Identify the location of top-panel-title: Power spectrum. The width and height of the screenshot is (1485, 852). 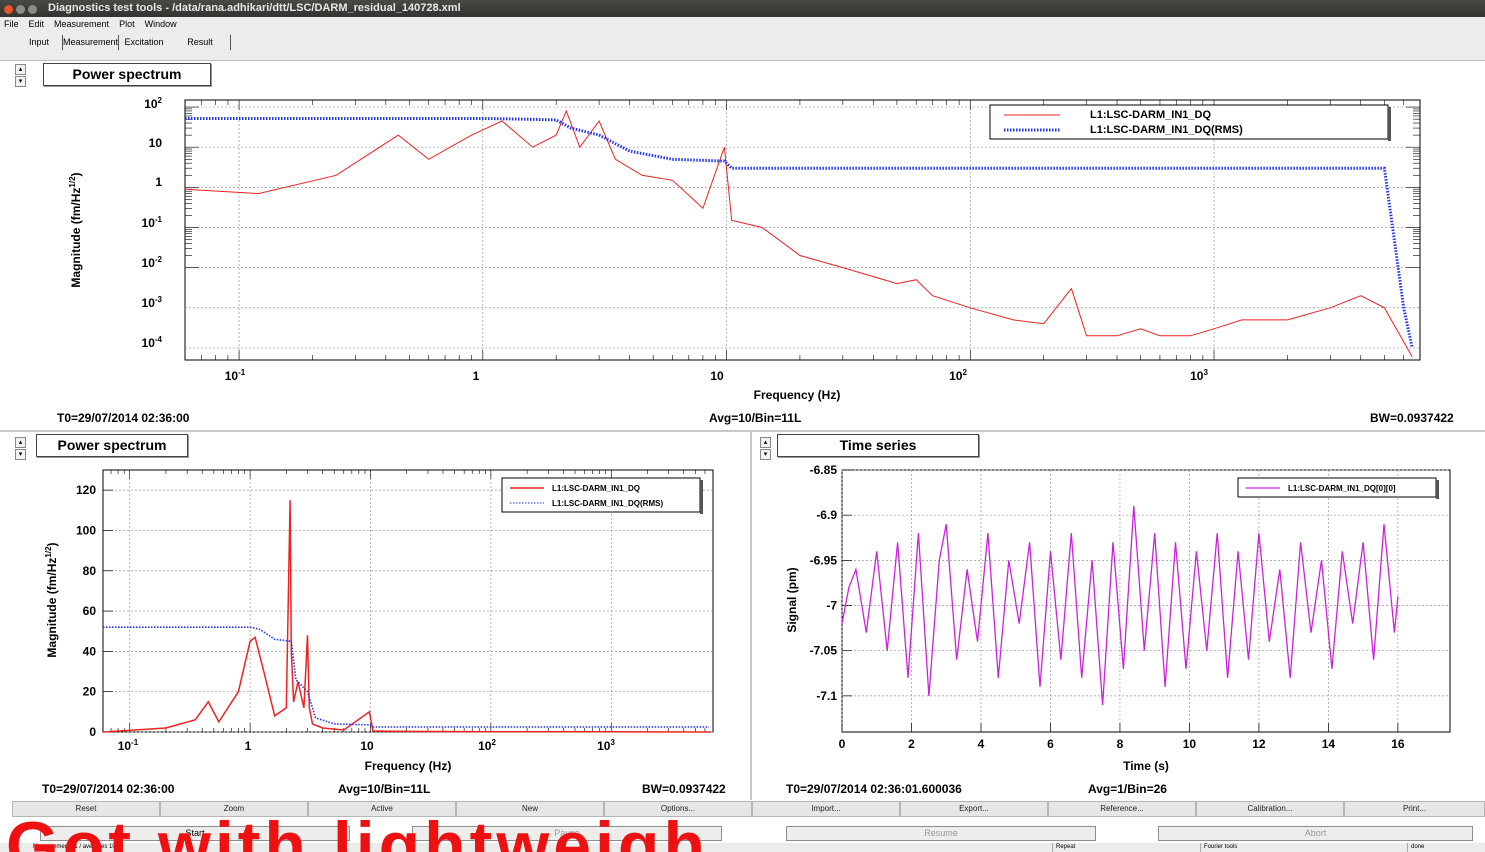
(127, 74).